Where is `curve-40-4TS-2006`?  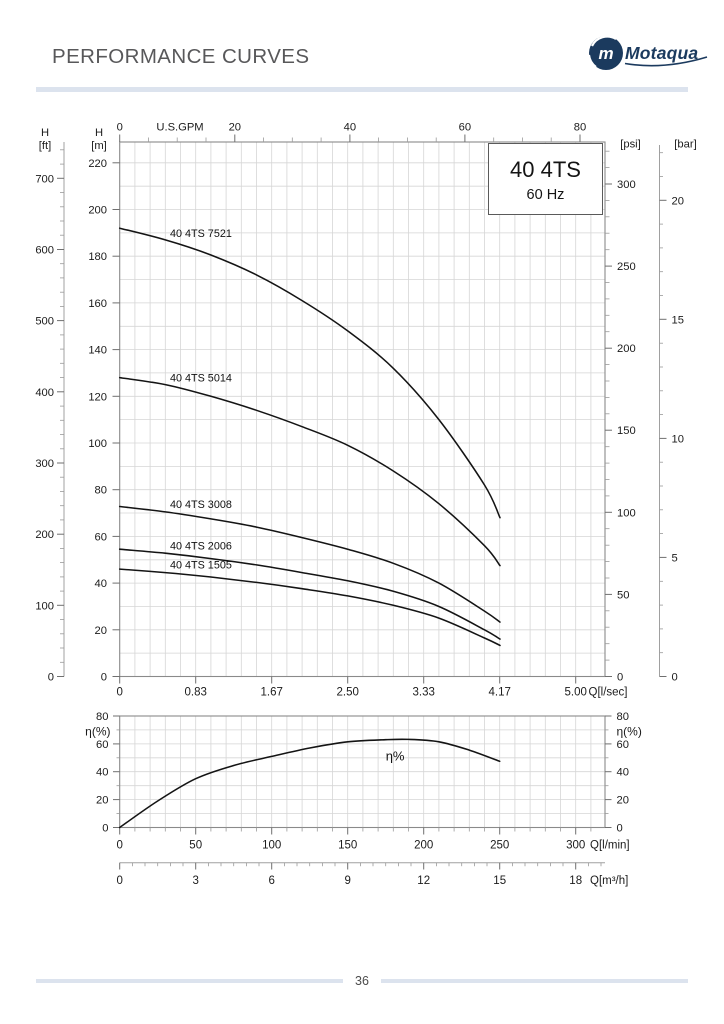
curve-40-4TS-2006 is located at coordinates (309, 594).